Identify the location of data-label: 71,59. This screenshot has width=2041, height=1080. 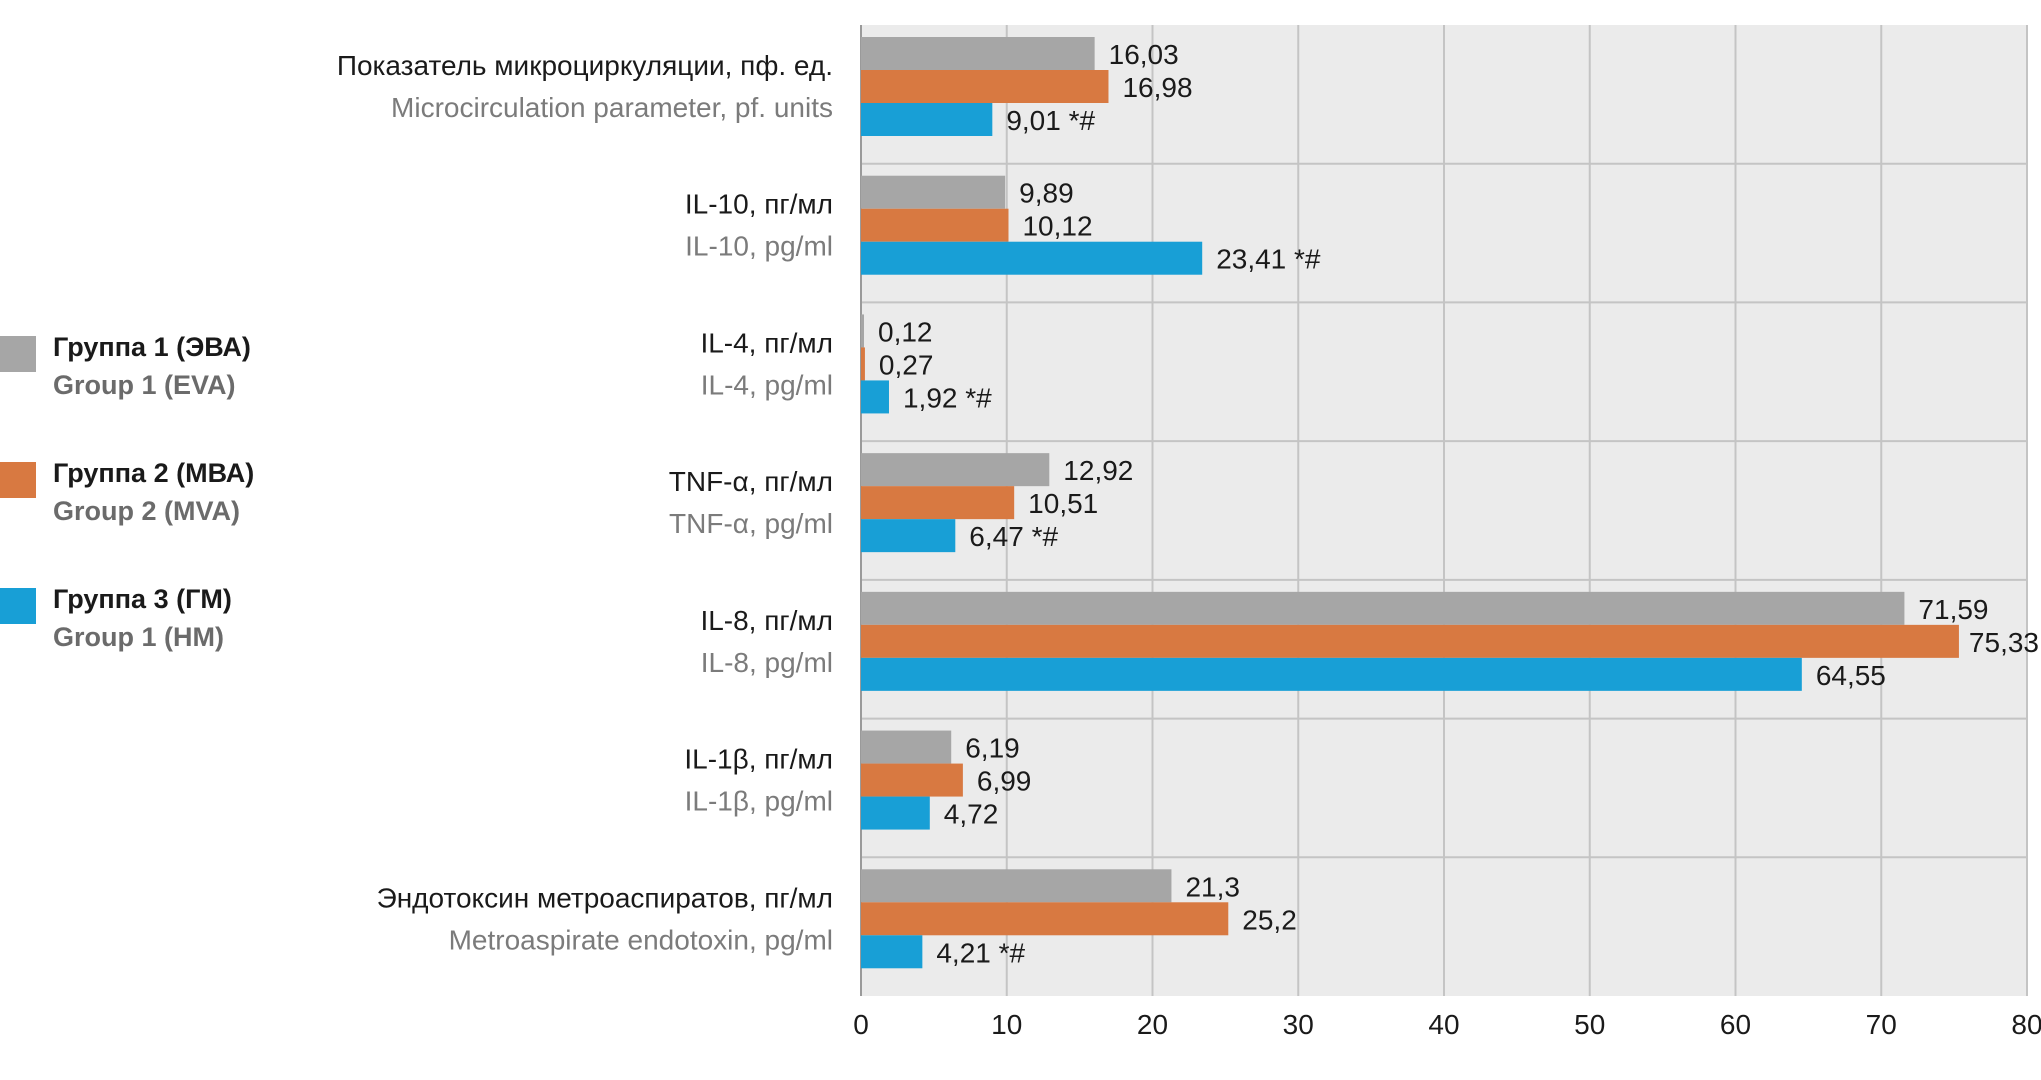
(1953, 609).